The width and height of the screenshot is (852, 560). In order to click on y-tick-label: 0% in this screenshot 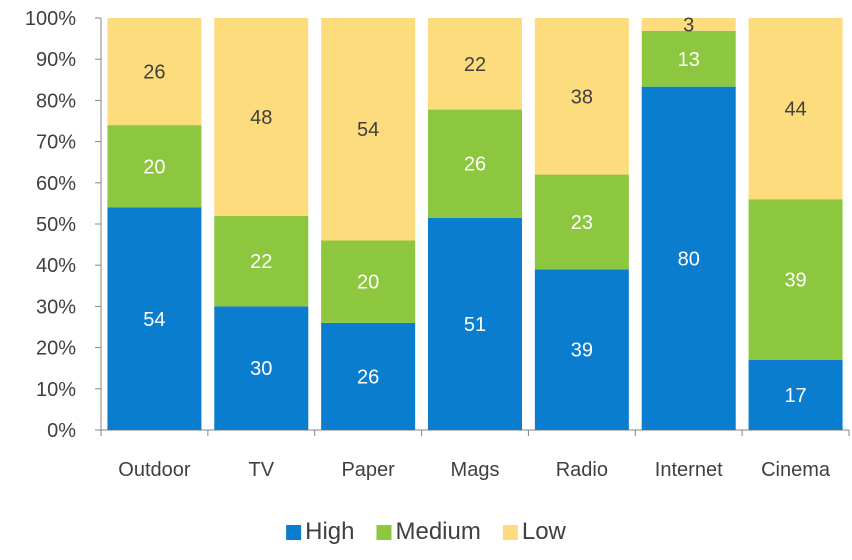, I will do `click(61, 431)`.